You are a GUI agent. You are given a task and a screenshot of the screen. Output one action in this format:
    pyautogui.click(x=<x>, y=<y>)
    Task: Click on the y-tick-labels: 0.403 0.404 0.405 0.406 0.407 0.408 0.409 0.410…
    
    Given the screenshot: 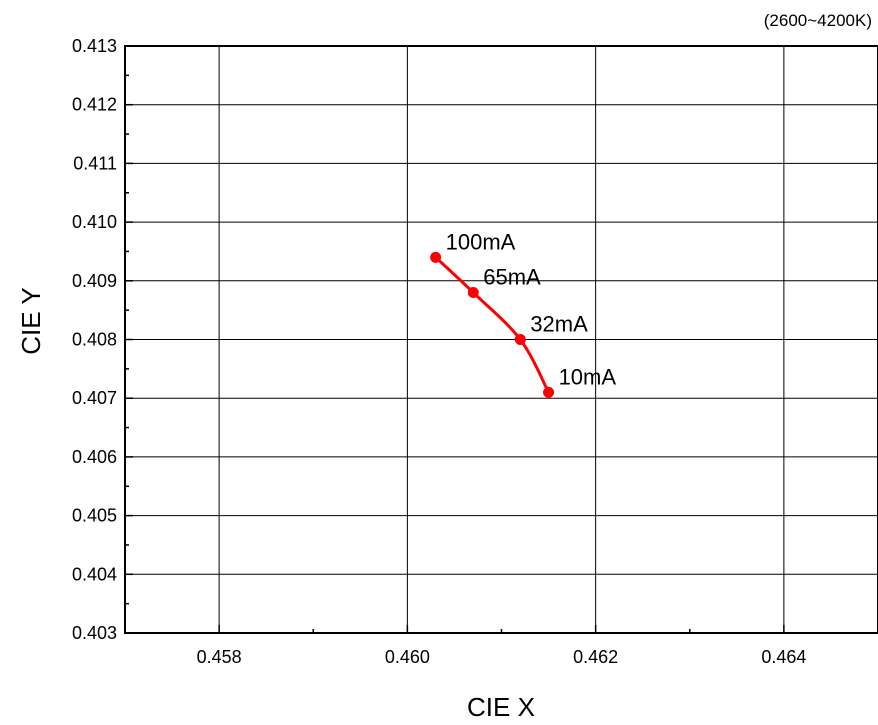 What is the action you would take?
    pyautogui.click(x=94, y=339)
    